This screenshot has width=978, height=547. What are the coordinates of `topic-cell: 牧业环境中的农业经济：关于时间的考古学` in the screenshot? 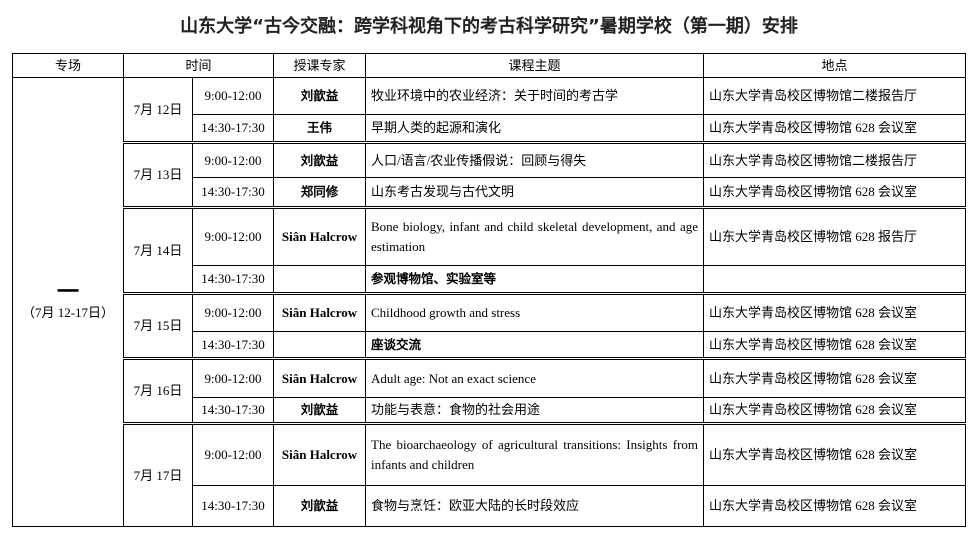 It's located at (535, 96).